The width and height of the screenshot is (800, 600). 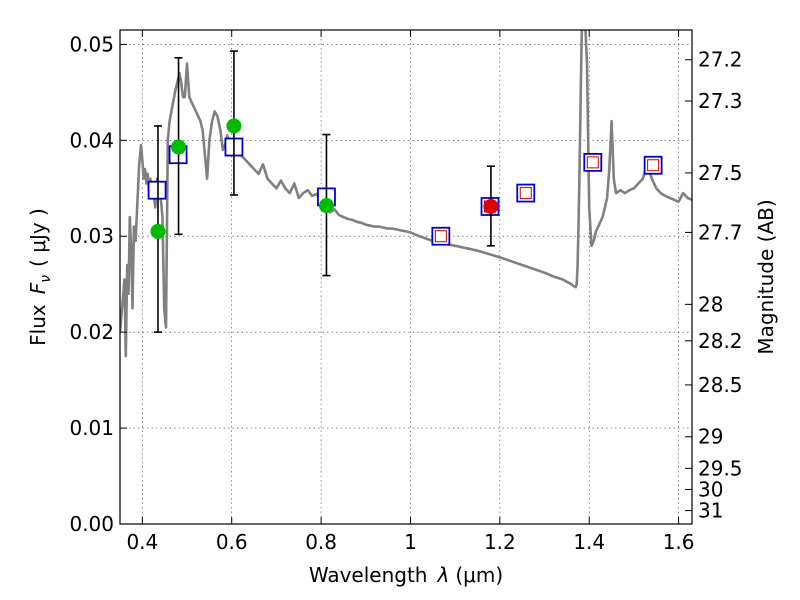 What do you see at coordinates (589, 542) in the screenshot?
I see `x-tick-label: 1.4` at bounding box center [589, 542].